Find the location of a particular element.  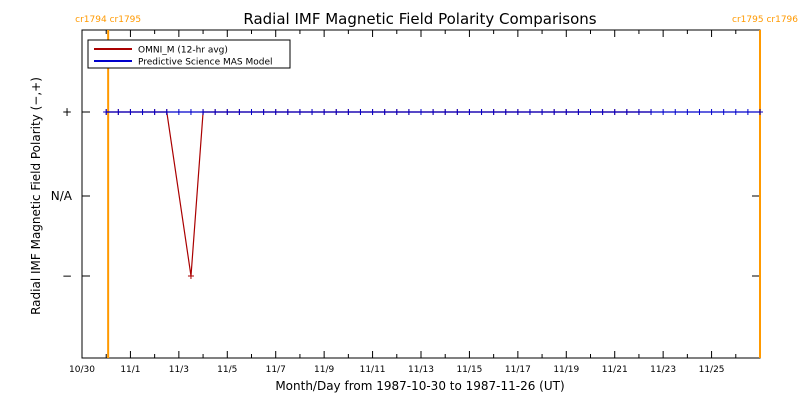

y-axis-label: Radial IMF Magnetic Field Polarity (−,+) is located at coordinates (36, 196).